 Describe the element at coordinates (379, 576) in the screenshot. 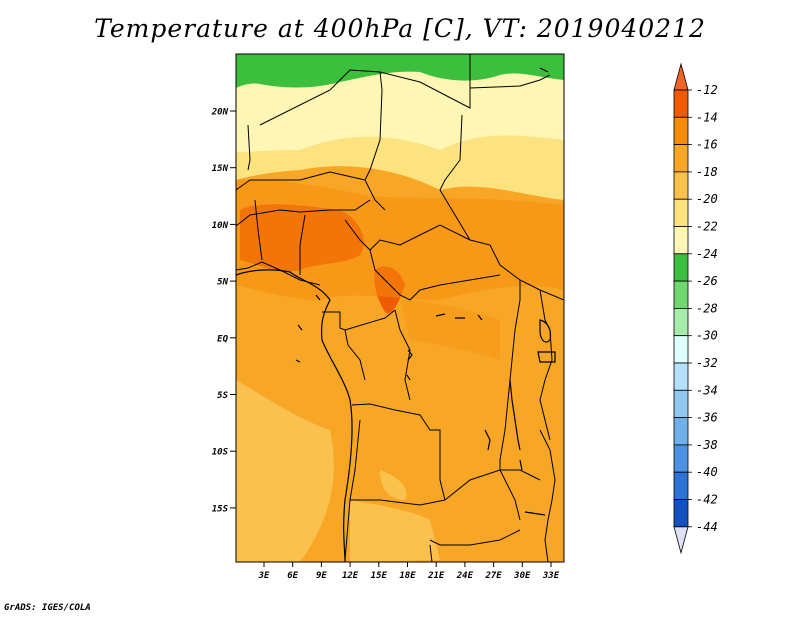

I see `lon-label: 15E` at that location.